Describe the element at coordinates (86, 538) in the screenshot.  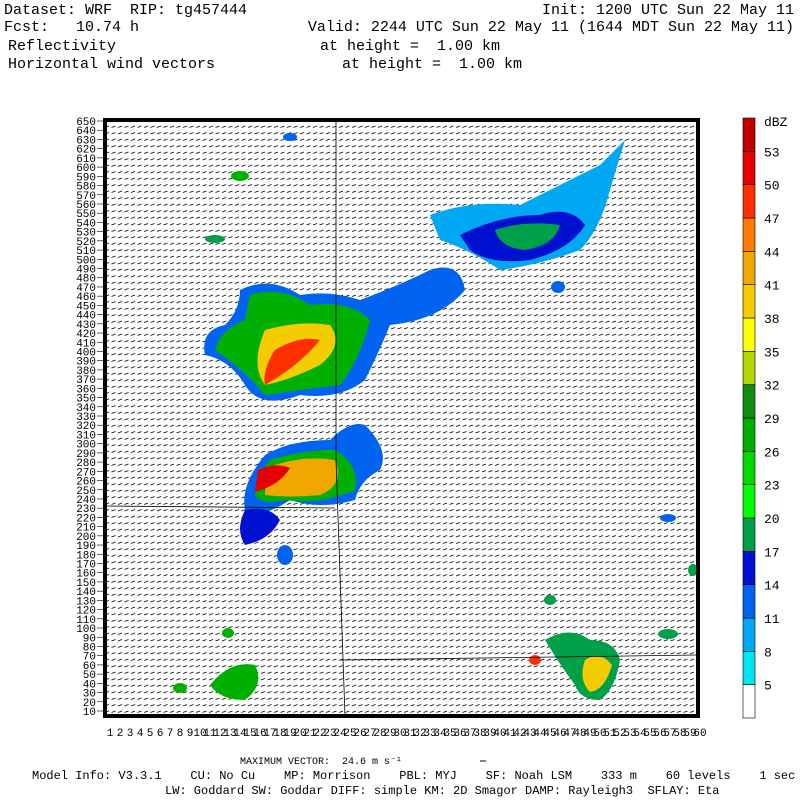
I see `y-tick-label: 200` at that location.